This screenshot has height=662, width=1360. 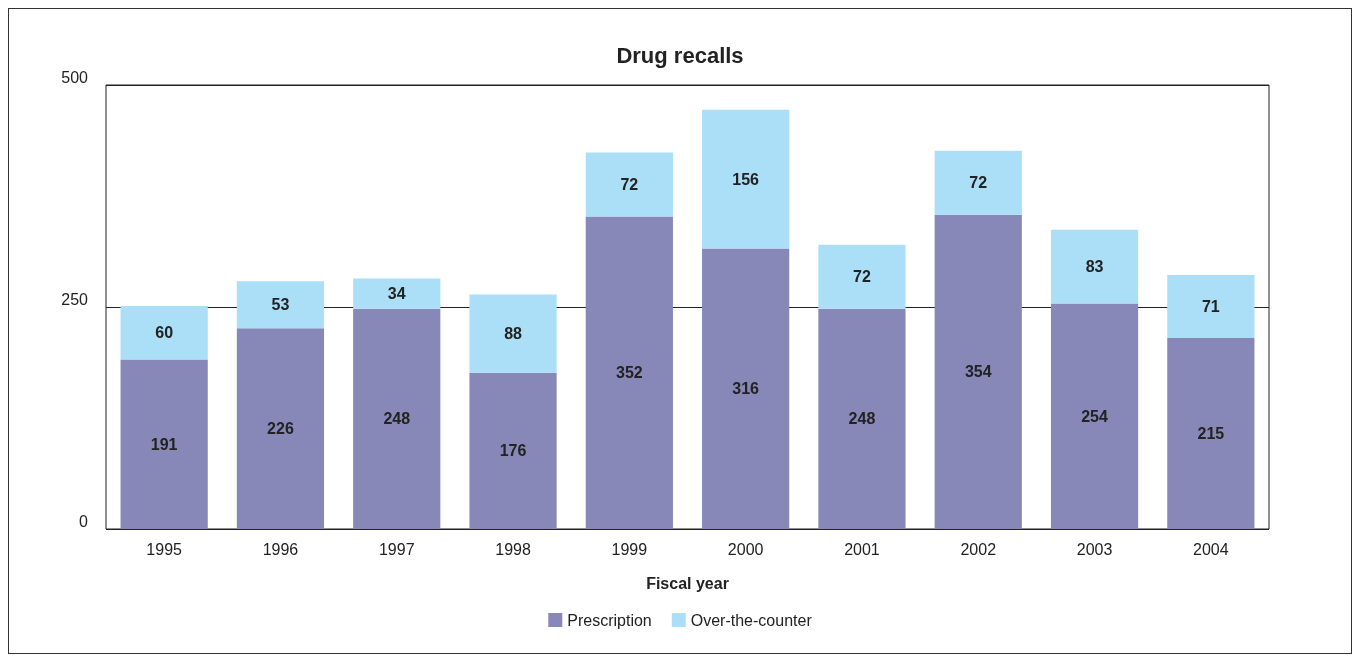 I want to click on x-axis-title: Fiscal year, so click(x=687, y=583).